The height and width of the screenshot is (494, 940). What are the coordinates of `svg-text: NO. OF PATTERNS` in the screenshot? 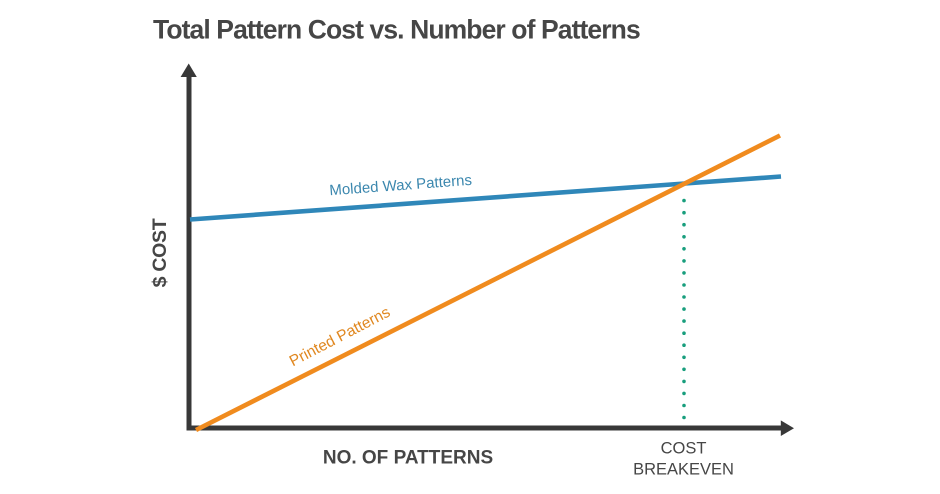 It's located at (408, 458).